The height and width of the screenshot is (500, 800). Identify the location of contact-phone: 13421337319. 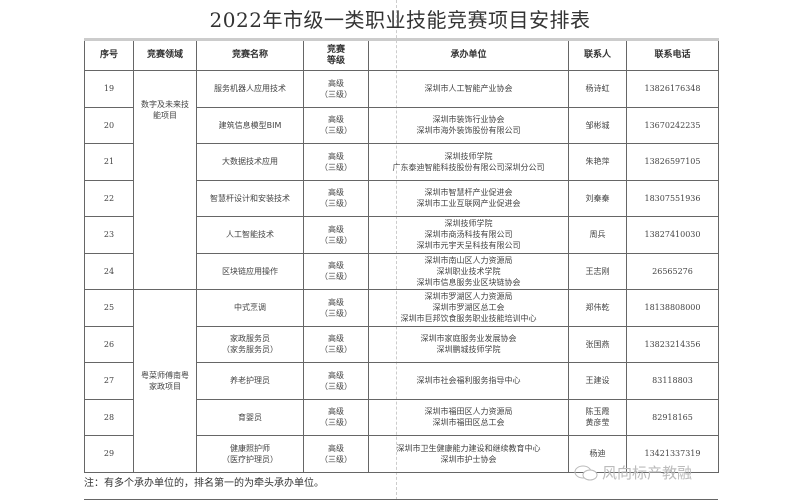
(672, 454).